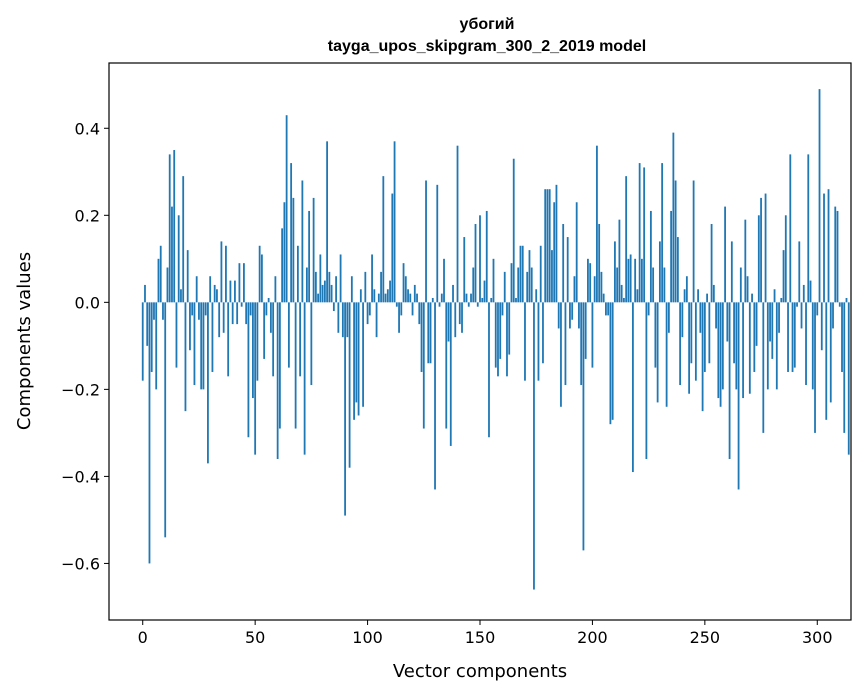 Image resolution: width=867 pixels, height=696 pixels. Describe the element at coordinates (817, 637) in the screenshot. I see `x-tick-label: 300` at that location.